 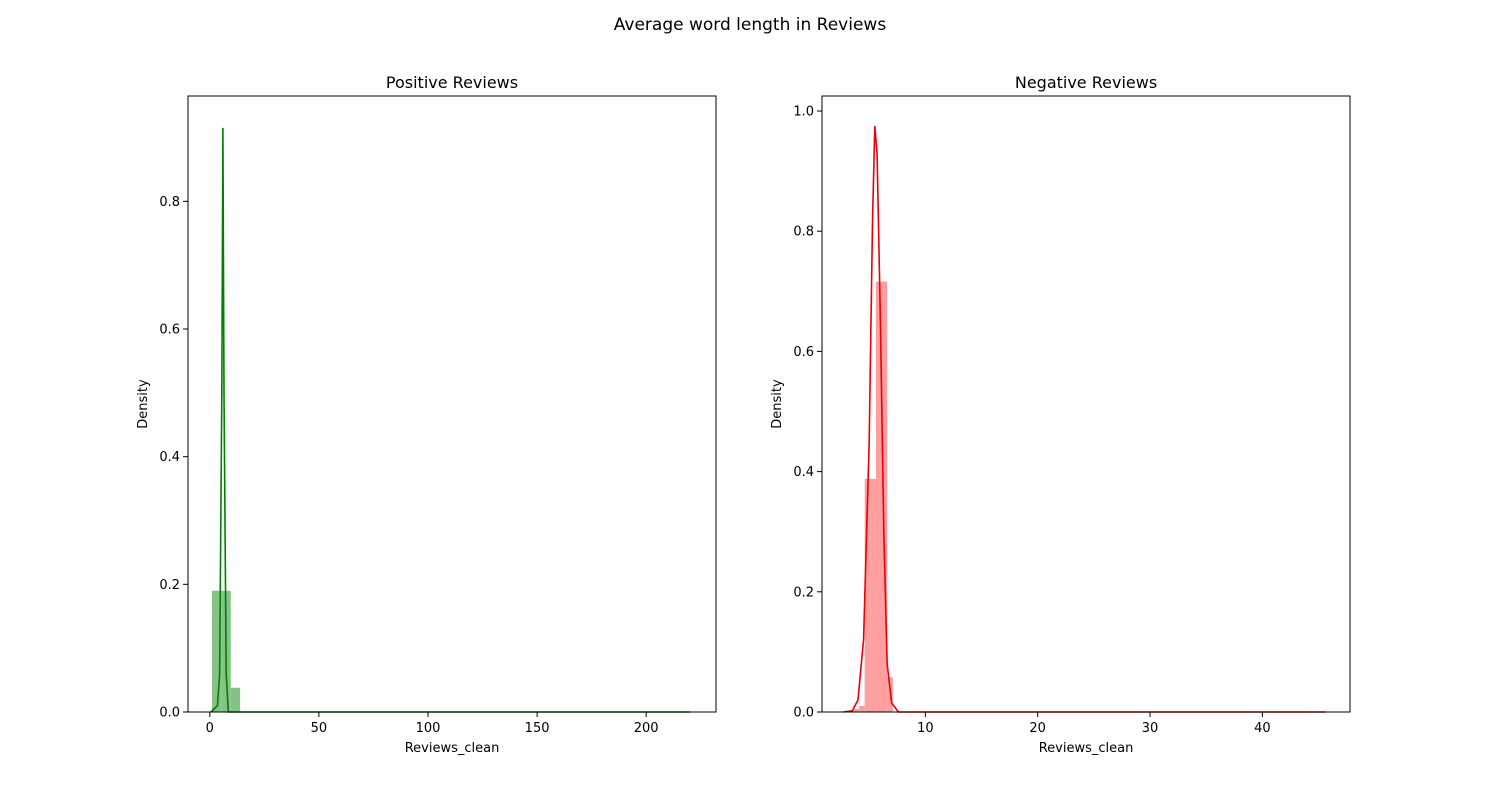 What do you see at coordinates (452, 82) in the screenshot?
I see `axes-title: Positive Reviews` at bounding box center [452, 82].